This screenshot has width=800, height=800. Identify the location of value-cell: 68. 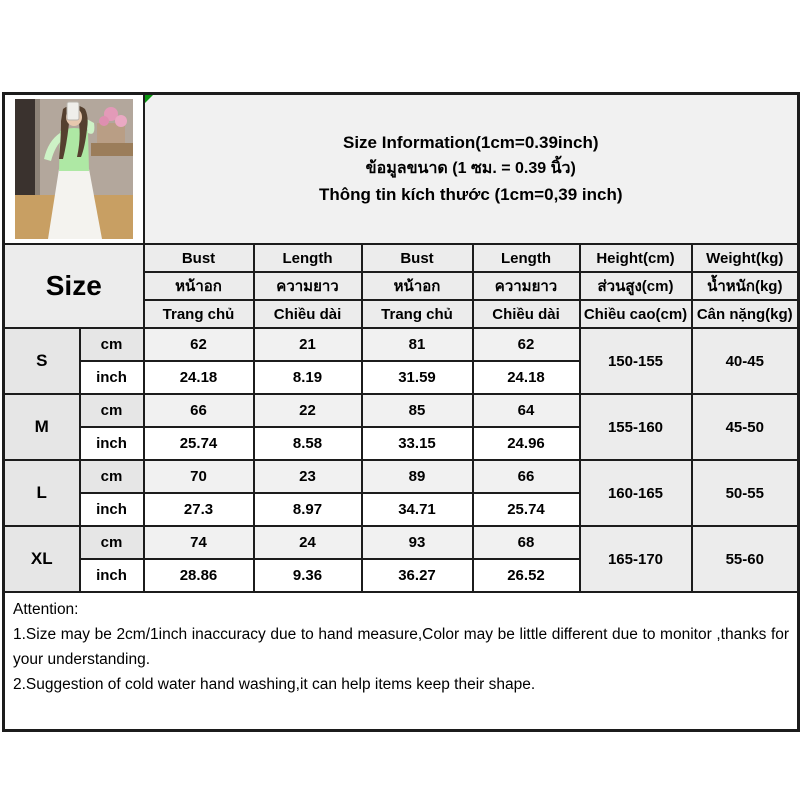
(526, 542).